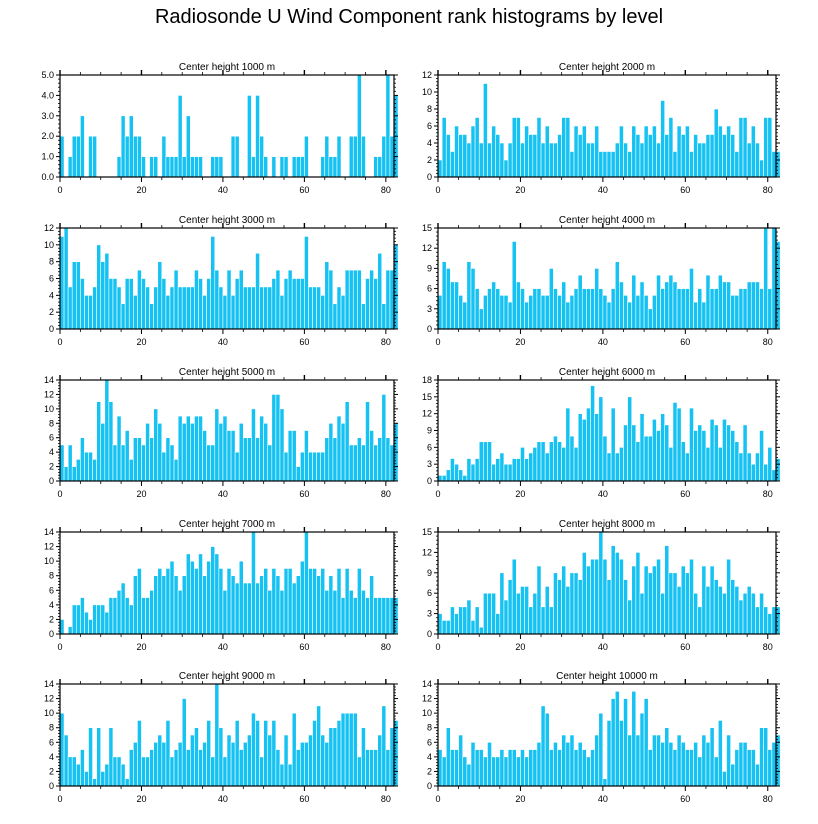 The width and height of the screenshot is (818, 824). Describe the element at coordinates (607, 372) in the screenshot. I see `panel-title: Center height 6000 m` at that location.